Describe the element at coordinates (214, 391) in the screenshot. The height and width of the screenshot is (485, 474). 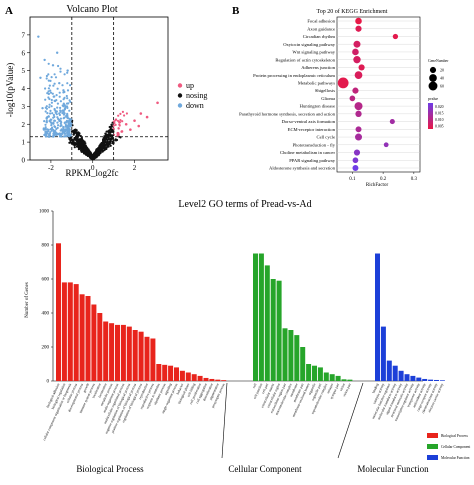
I see `go-category-label: pigmentation` at that location.